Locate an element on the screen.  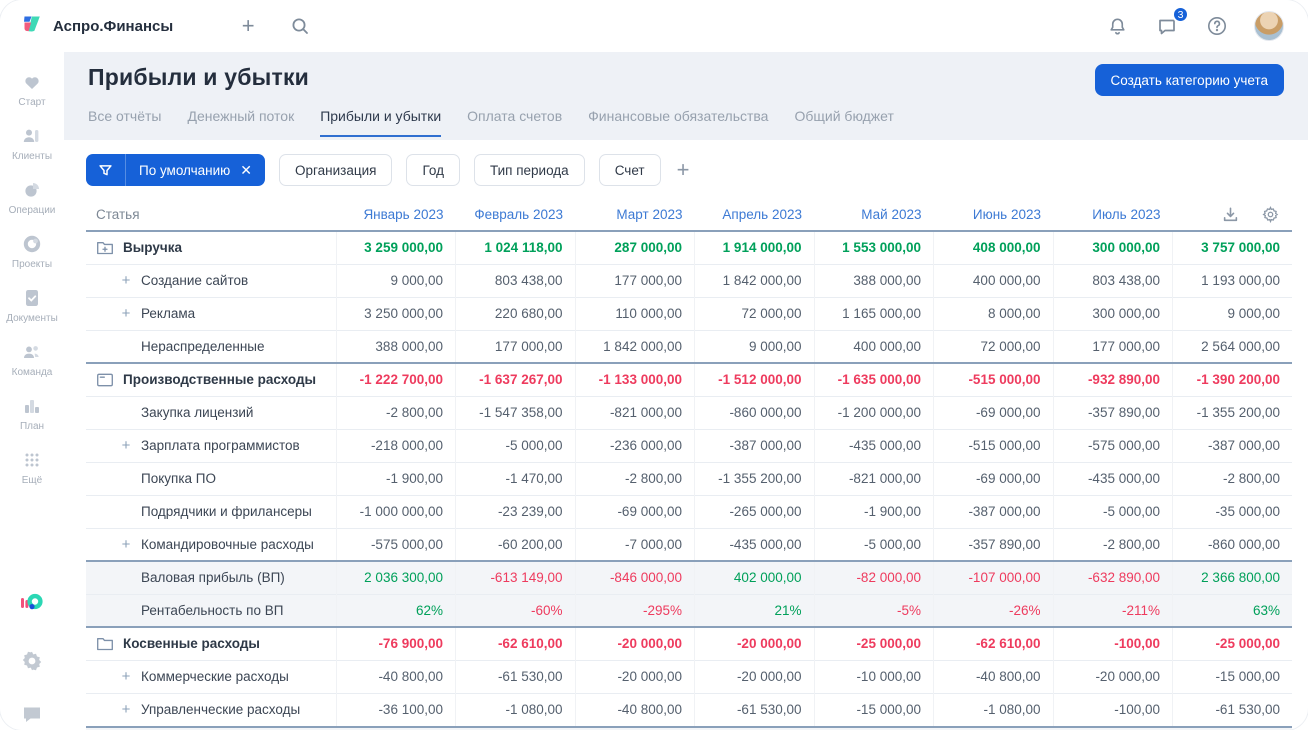
help-button is located at coordinates (1217, 26).